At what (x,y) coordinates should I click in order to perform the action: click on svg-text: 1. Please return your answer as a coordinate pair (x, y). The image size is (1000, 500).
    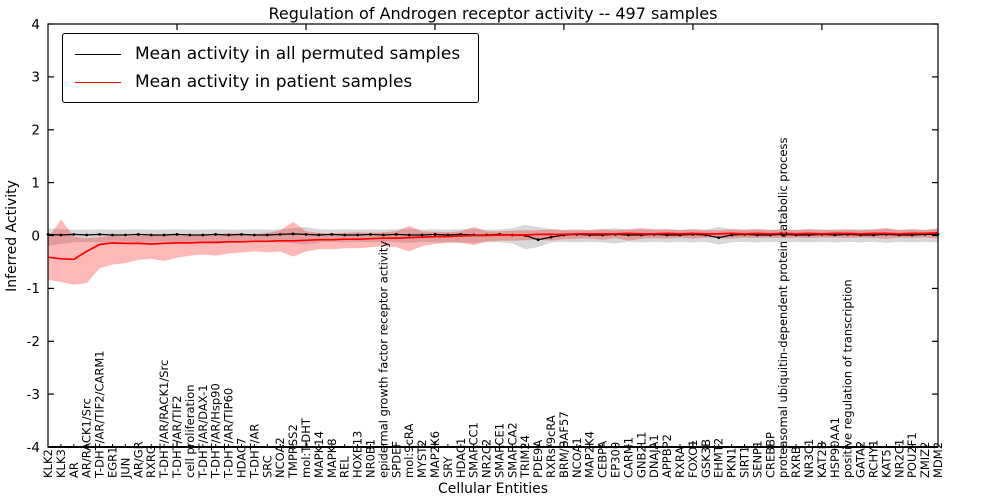
    Looking at the image, I should click on (35, 183).